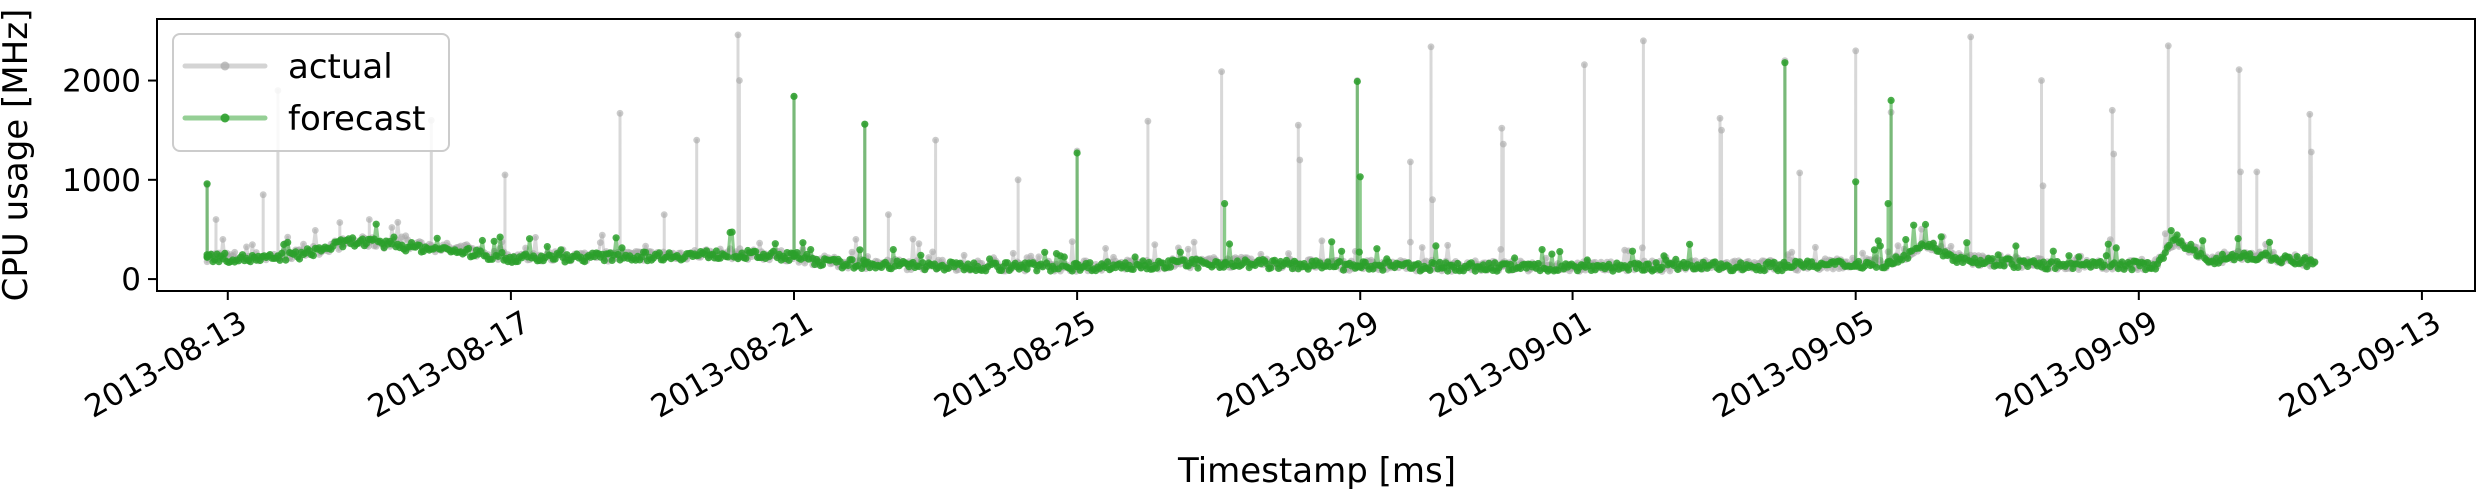  Describe the element at coordinates (1794, 364) in the screenshot. I see `x-tick-label: 2013-09-05` at that location.